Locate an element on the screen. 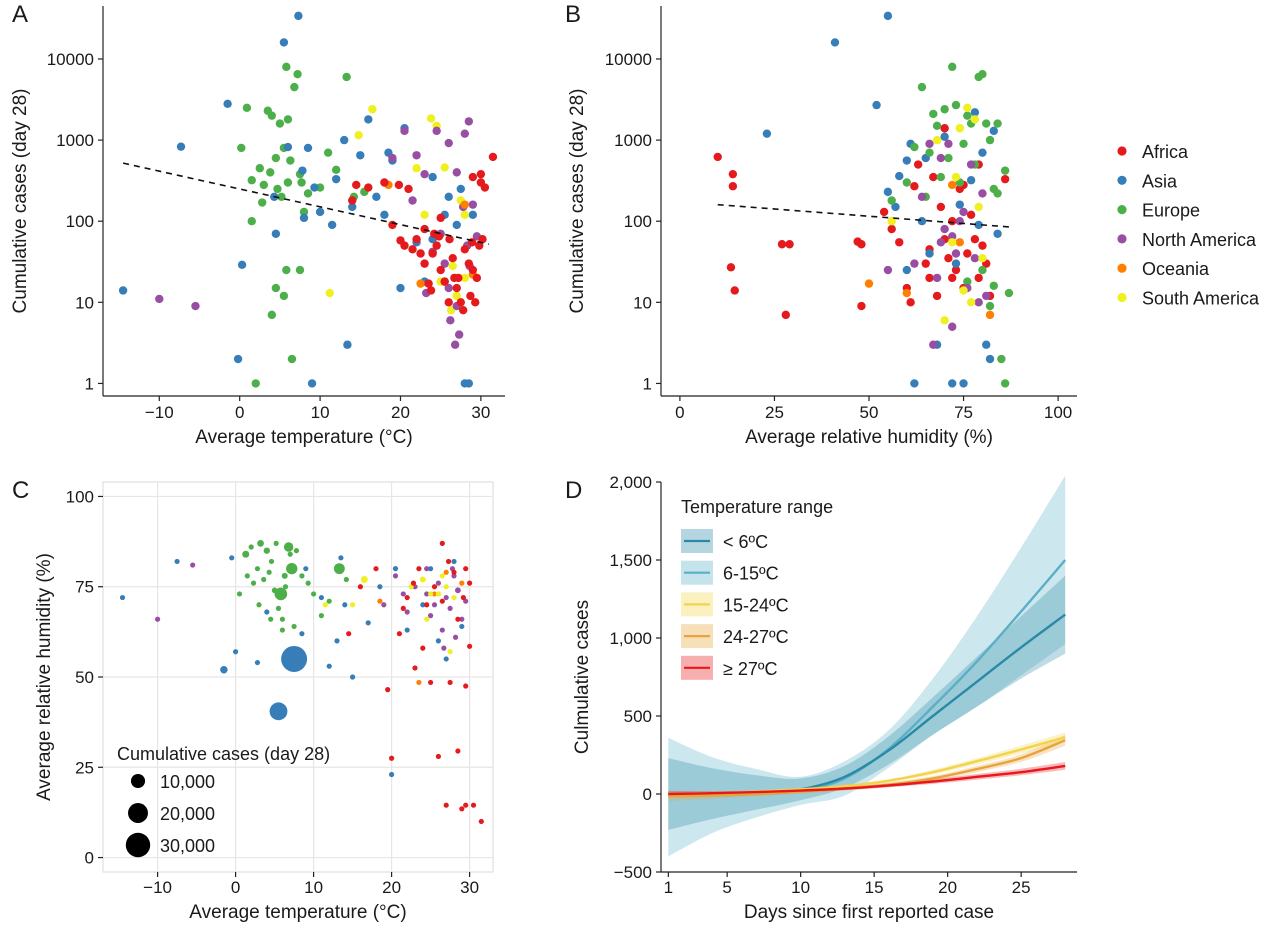 The height and width of the screenshot is (926, 1280). x-tick-label: 10 is located at coordinates (320, 412).